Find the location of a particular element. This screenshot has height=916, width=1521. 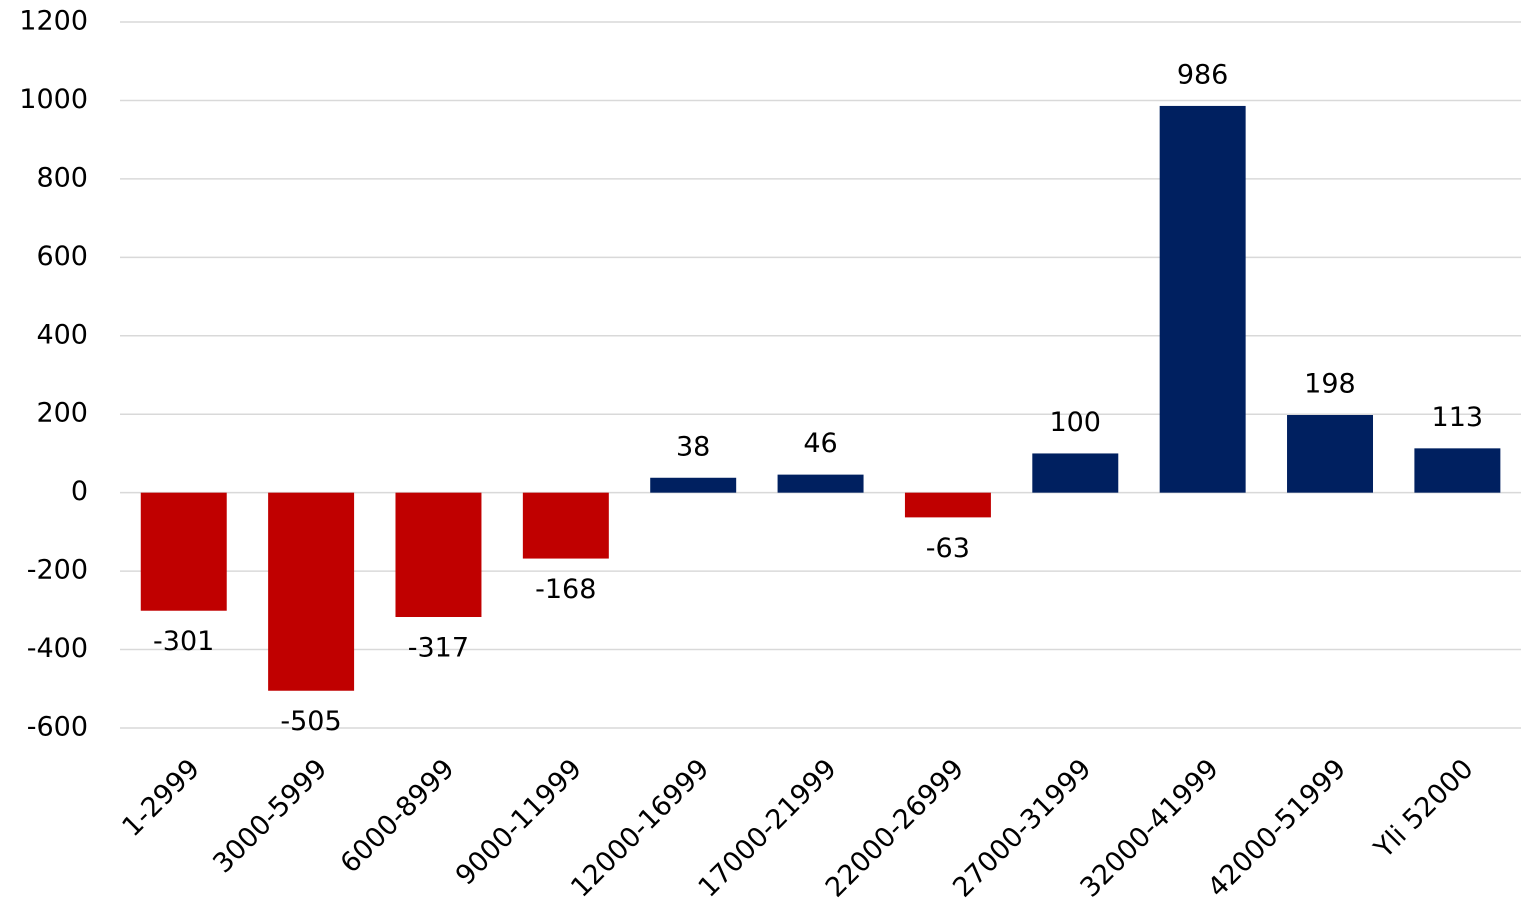

y-tick-label: -600 is located at coordinates (57, 727).